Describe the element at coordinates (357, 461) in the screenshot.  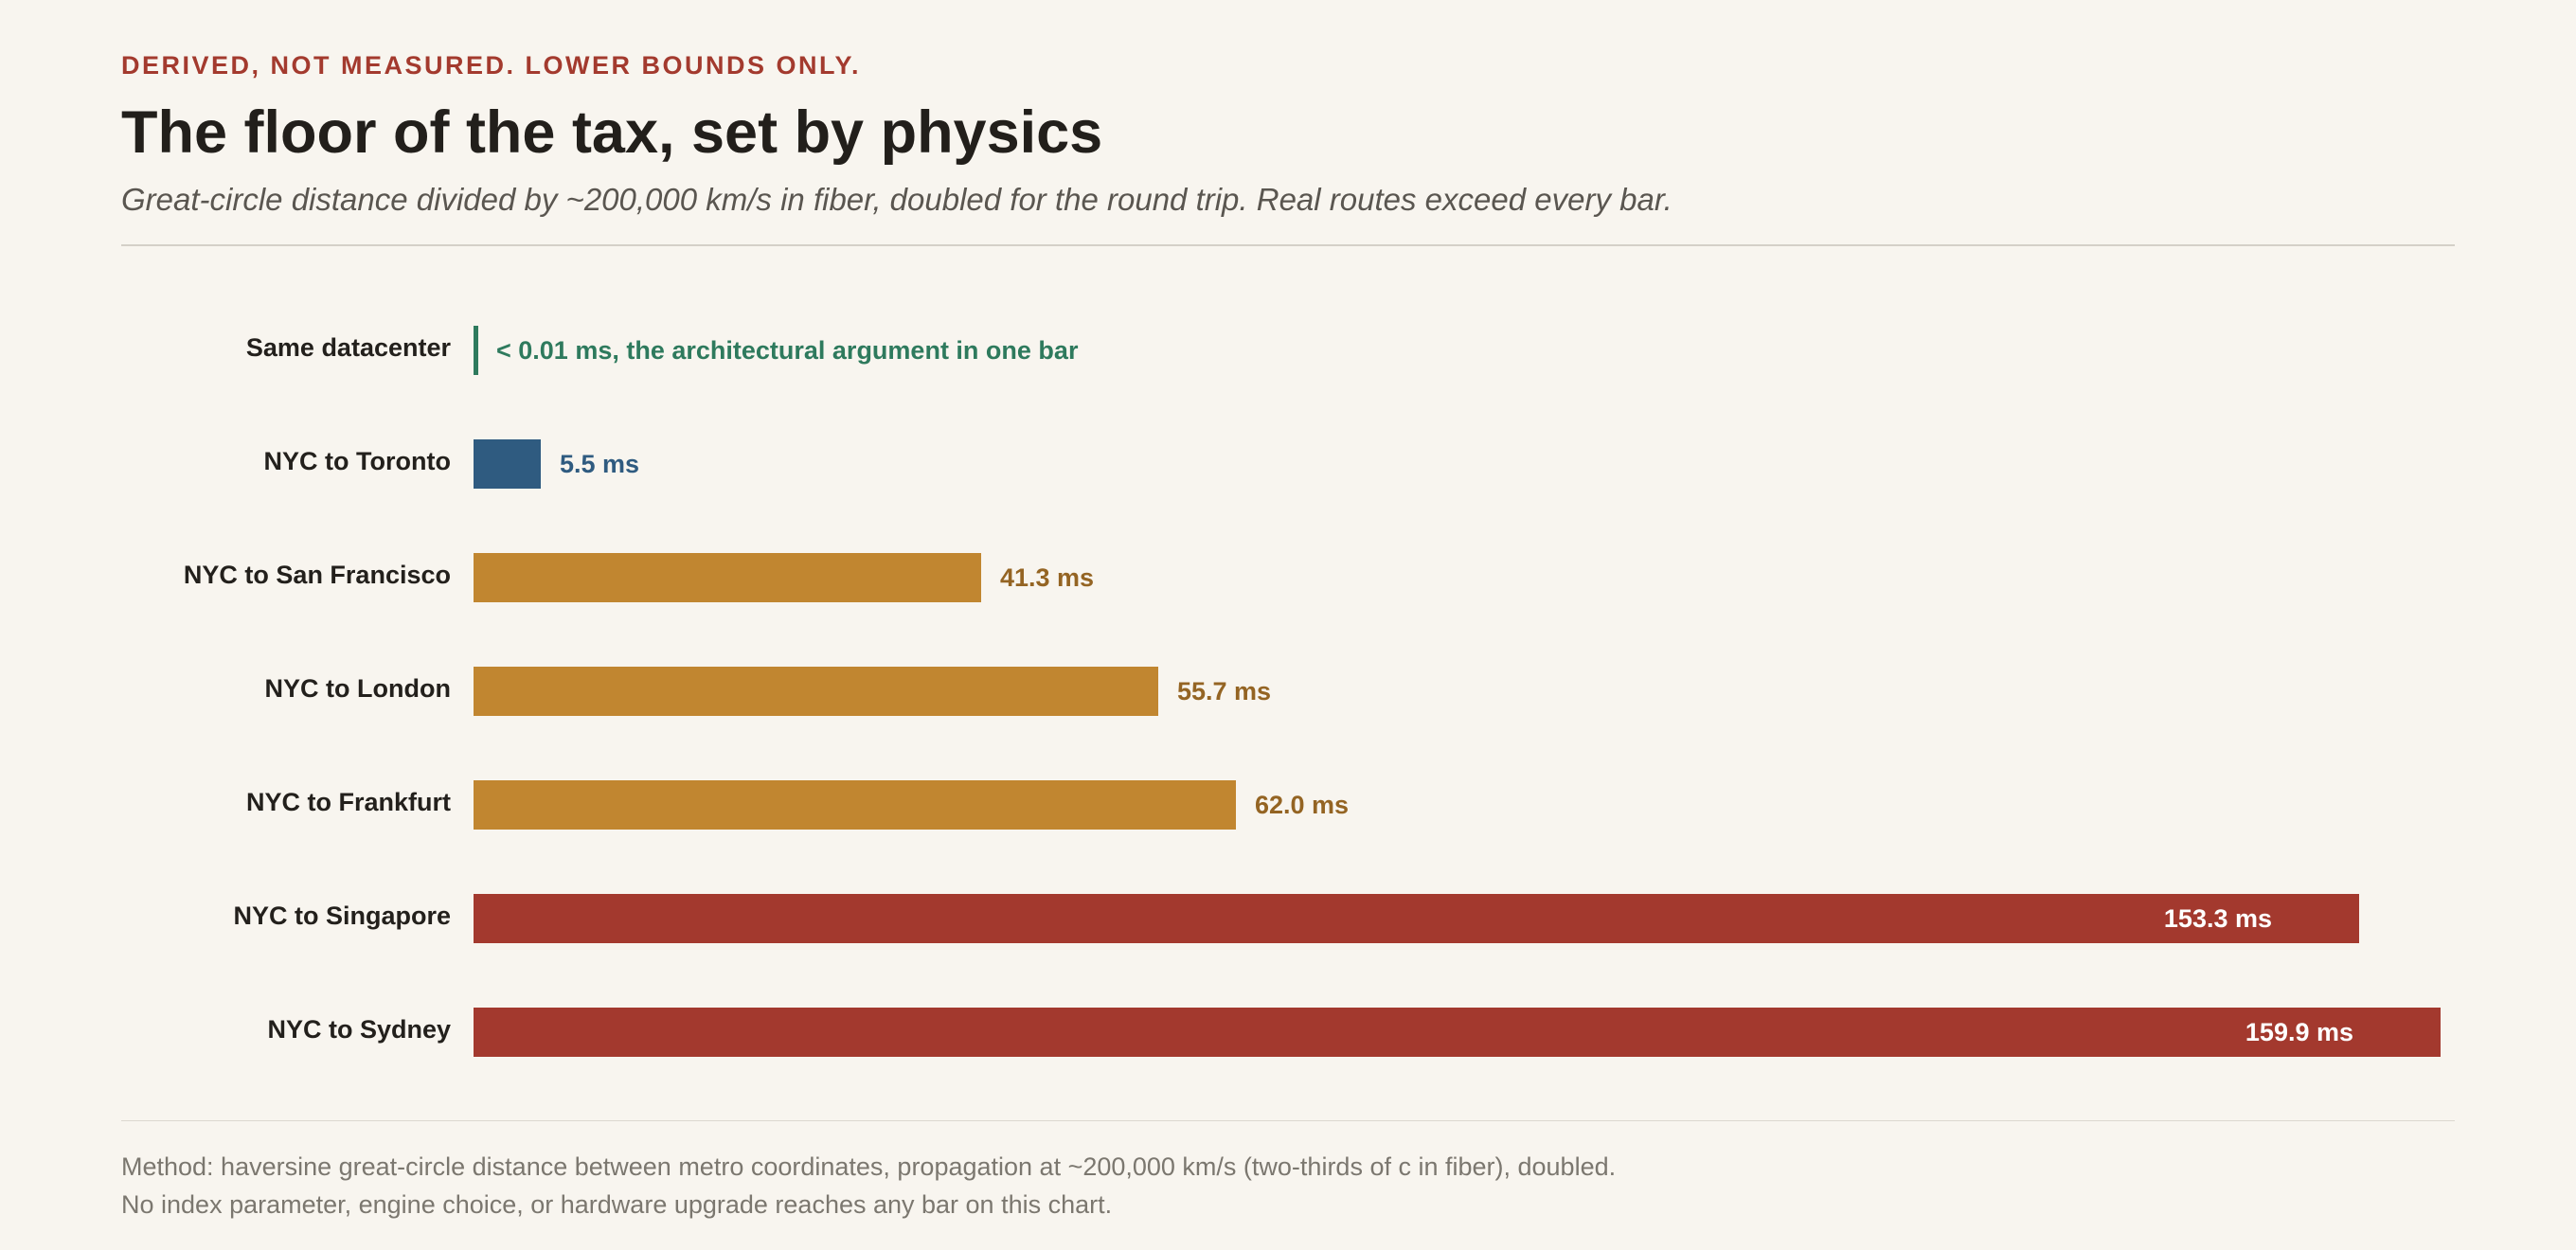
I see `category-label: NYC to Toronto` at that location.